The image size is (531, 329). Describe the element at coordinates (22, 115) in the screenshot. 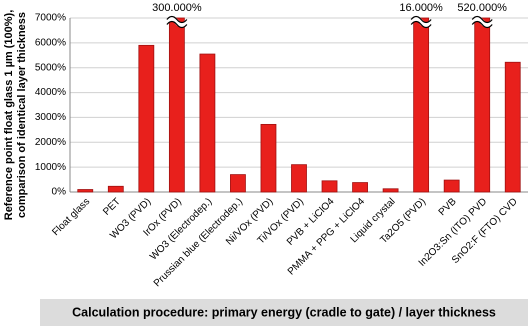

I see `y-axis-label: comparison of identical layer thickness` at that location.